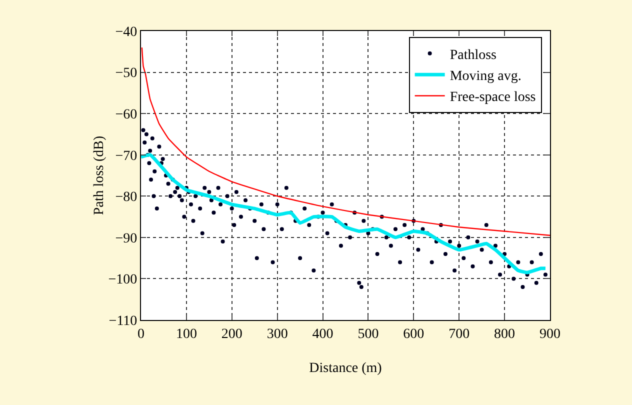 The height and width of the screenshot is (405, 632). What do you see at coordinates (126, 114) in the screenshot?
I see `y-tick-label: −60` at bounding box center [126, 114].